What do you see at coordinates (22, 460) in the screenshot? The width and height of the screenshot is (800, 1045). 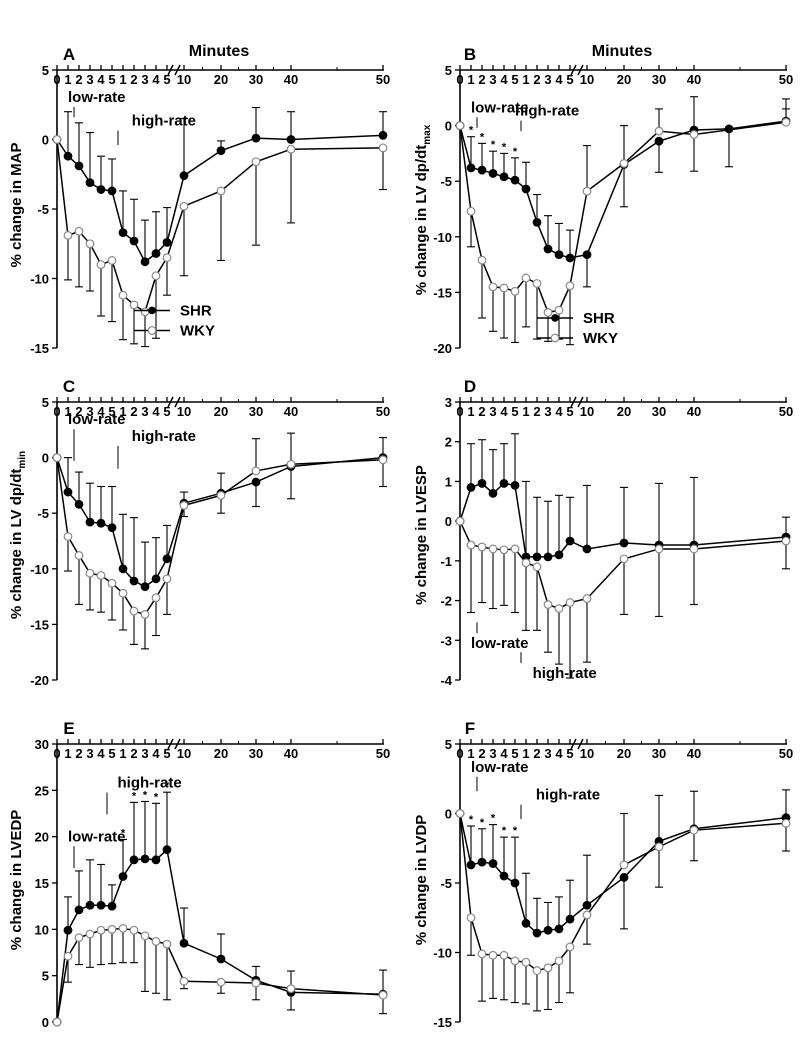 I see `y-axis-label-subscript: min` at bounding box center [22, 460].